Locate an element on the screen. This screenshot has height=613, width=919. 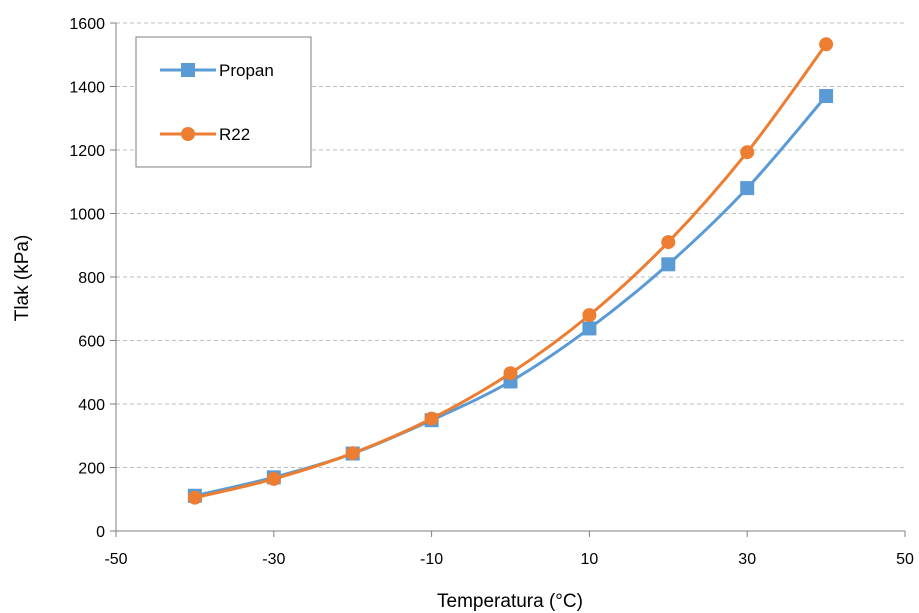
y-tick-label: 600 is located at coordinates (91, 342).